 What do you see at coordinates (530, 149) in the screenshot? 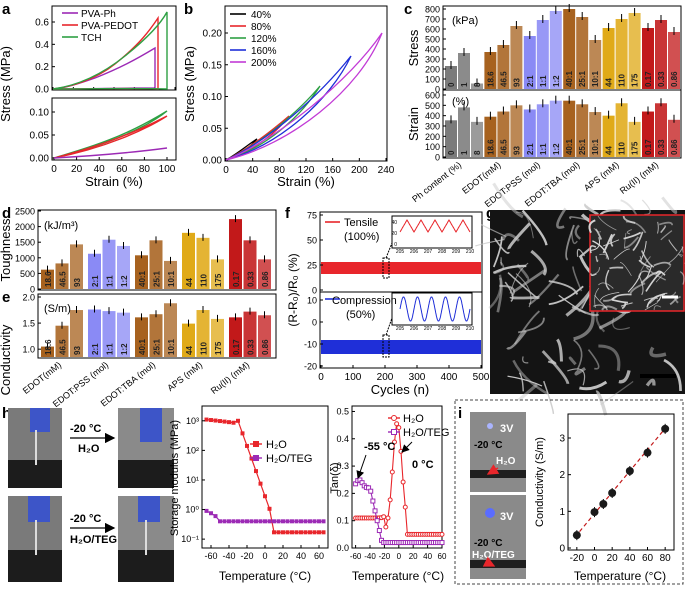
I see `c-strain-bar-label: 2:1` at bounding box center [530, 149].